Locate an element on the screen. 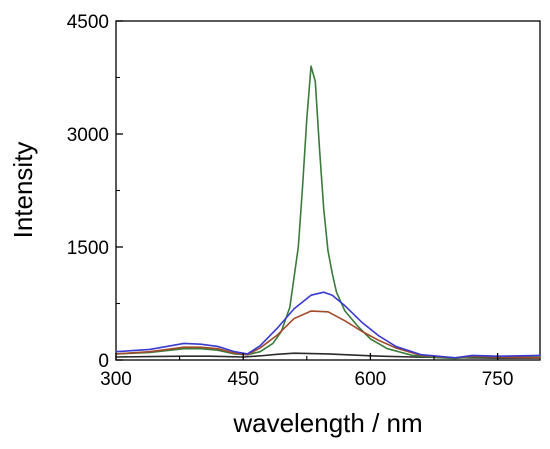 This screenshot has height=449, width=550. y-axis-title: Intensity is located at coordinates (23, 190).